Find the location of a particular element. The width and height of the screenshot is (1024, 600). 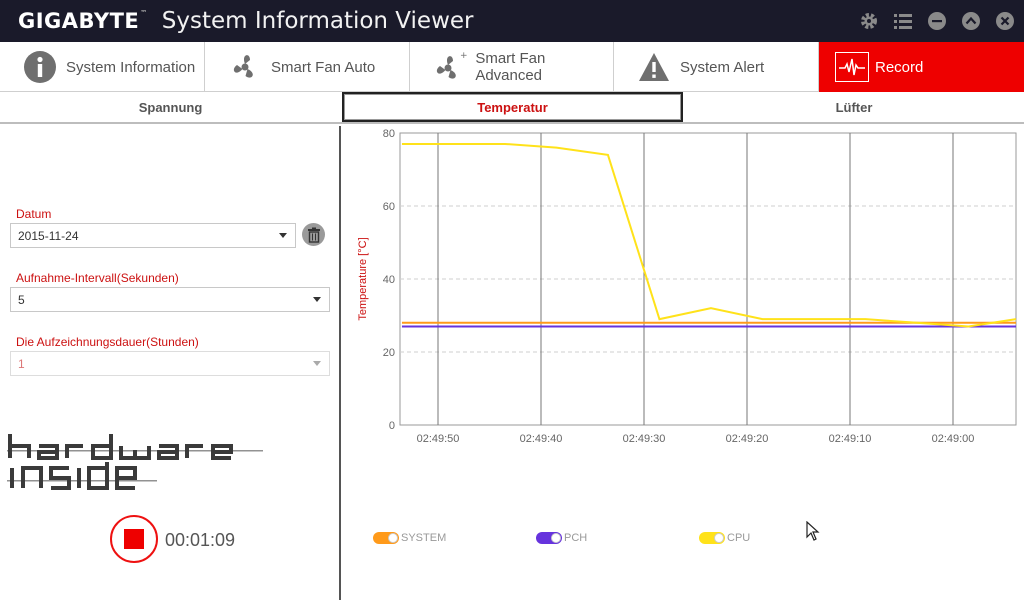

trash-icon is located at coordinates (313, 234).